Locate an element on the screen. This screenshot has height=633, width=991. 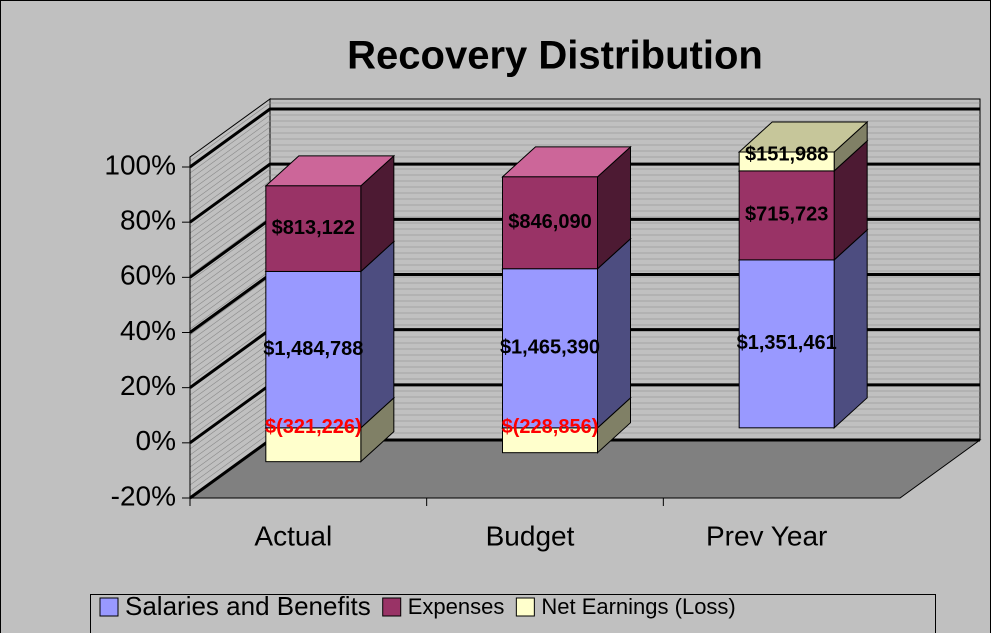
y-tick-label: 60% is located at coordinates (148, 275).